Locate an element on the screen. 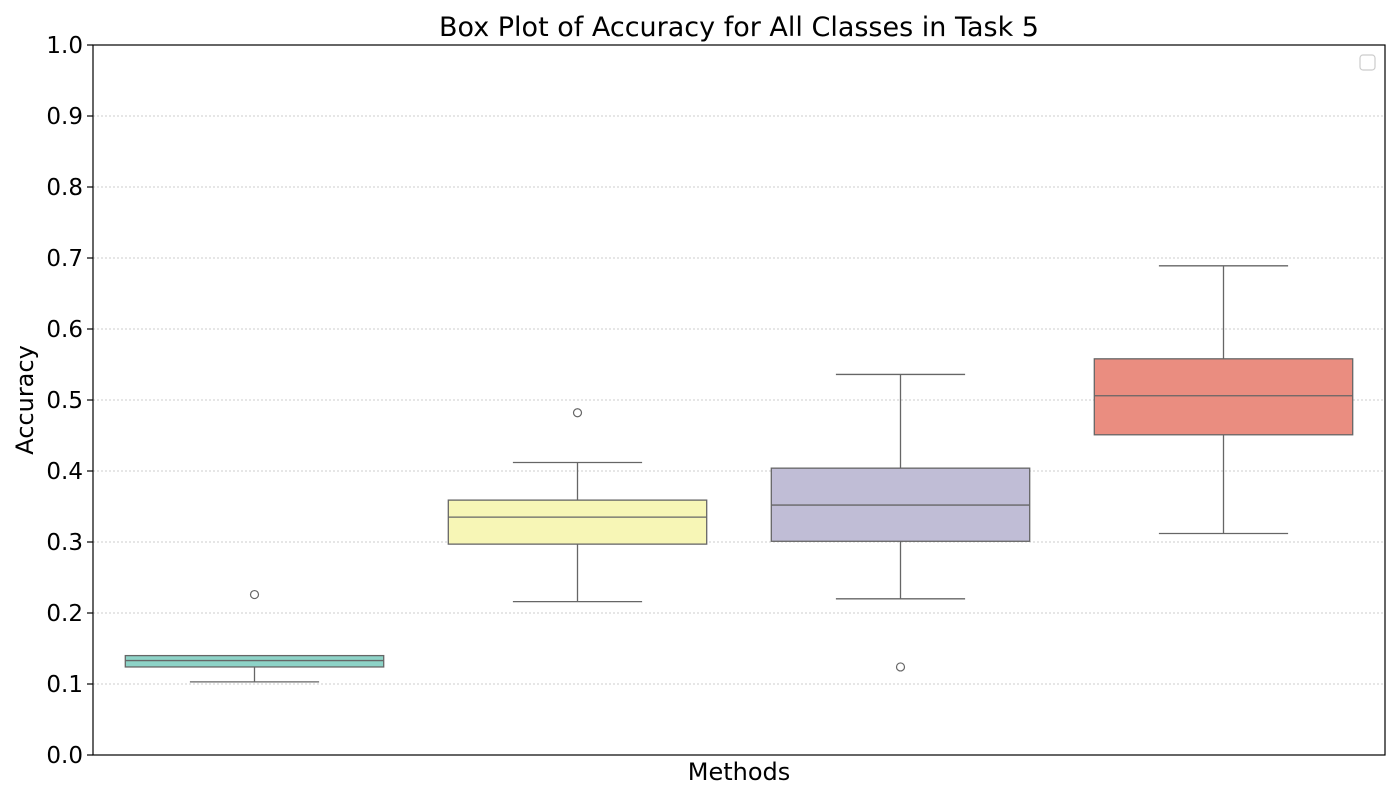  y-tick-label: 0.8 is located at coordinates (64, 188).